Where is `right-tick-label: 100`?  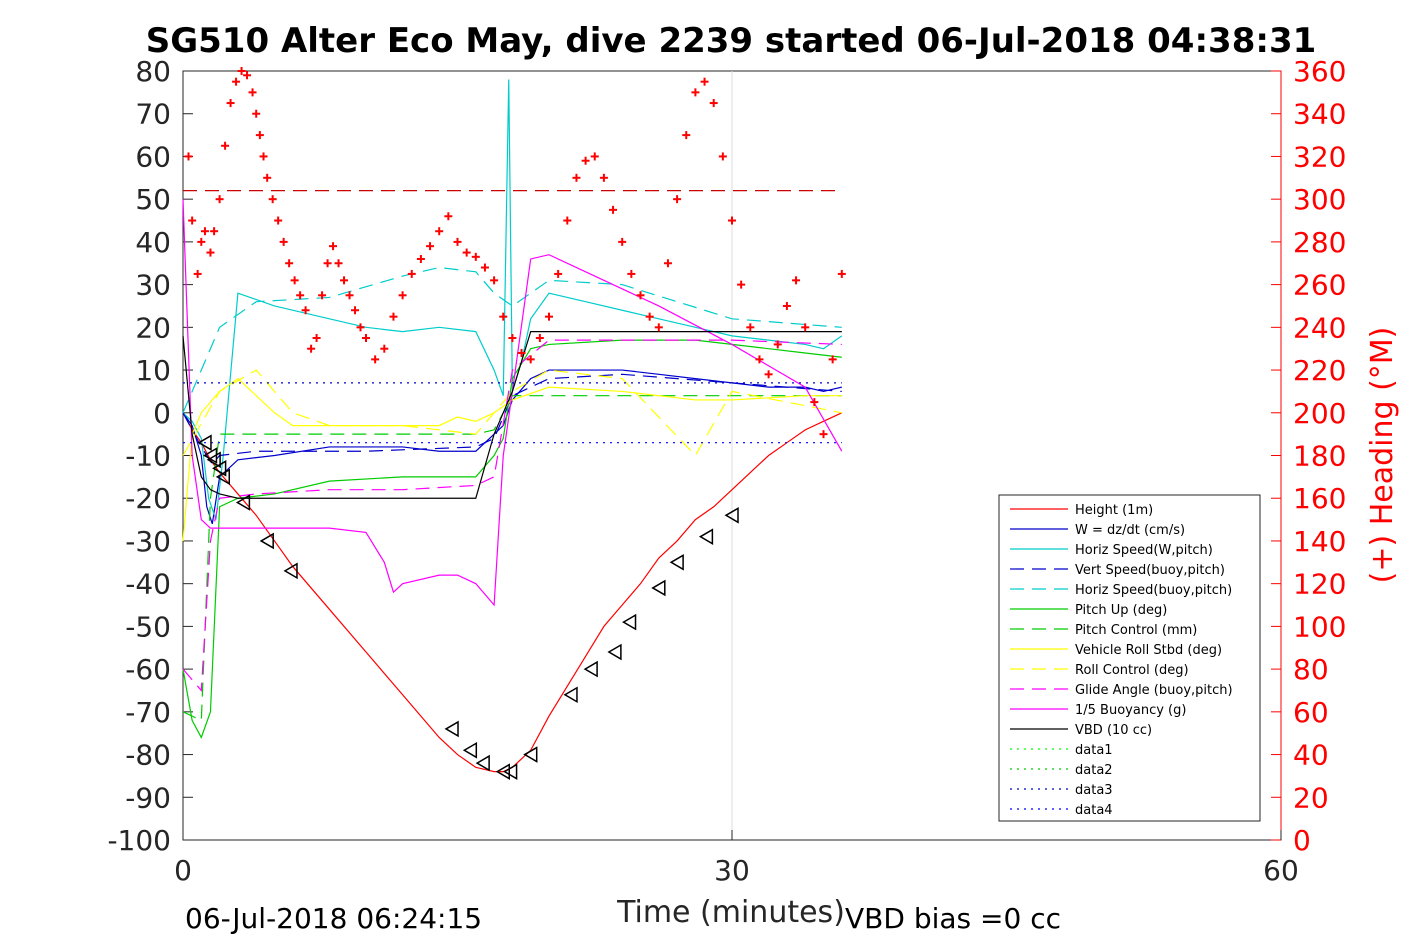 right-tick-label: 100 is located at coordinates (1319, 626).